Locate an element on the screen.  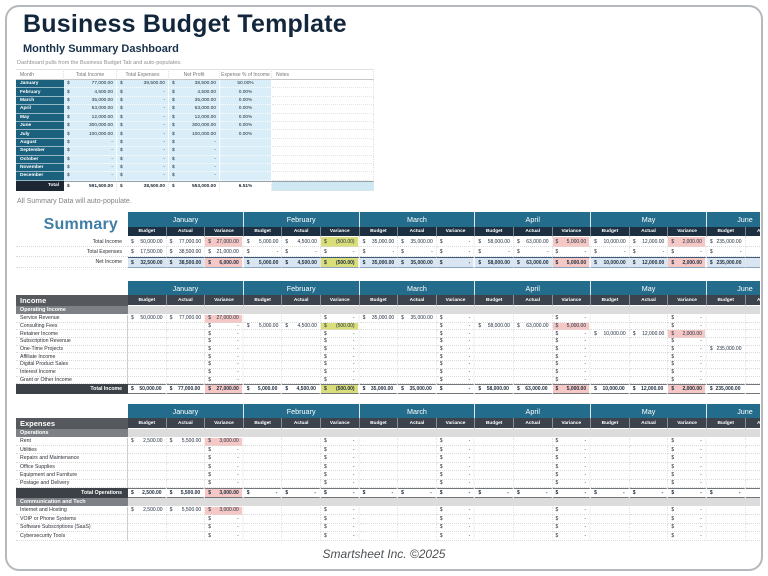
cell: $5,000.00 is located at coordinates (572, 262).